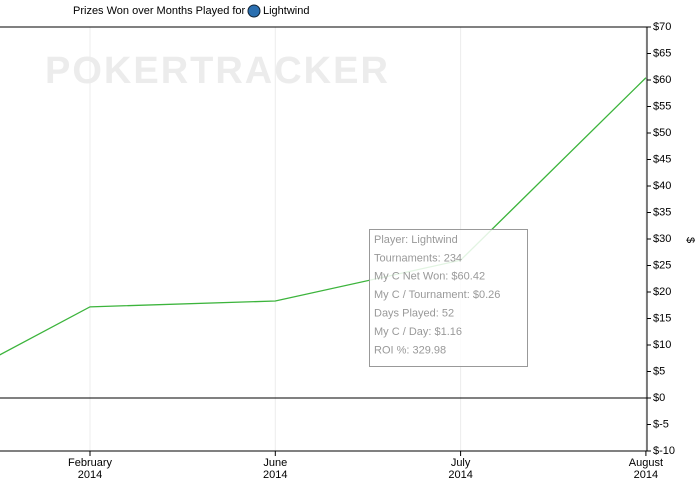 Image resolution: width=700 pixels, height=487 pixels. I want to click on player-icon, so click(254, 11).